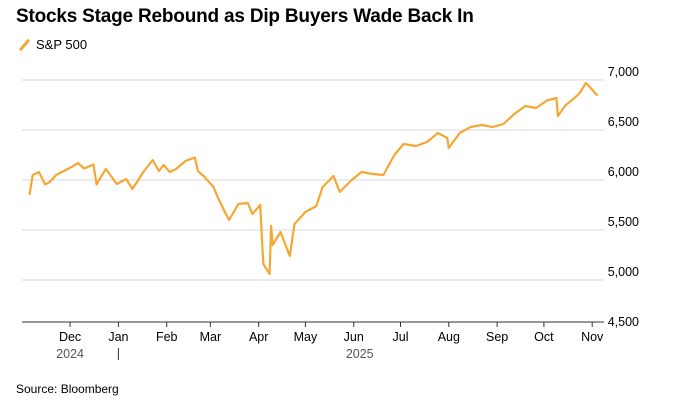 This screenshot has width=693, height=410. Describe the element at coordinates (167, 337) in the screenshot. I see `x-tick-label: Feb` at that location.